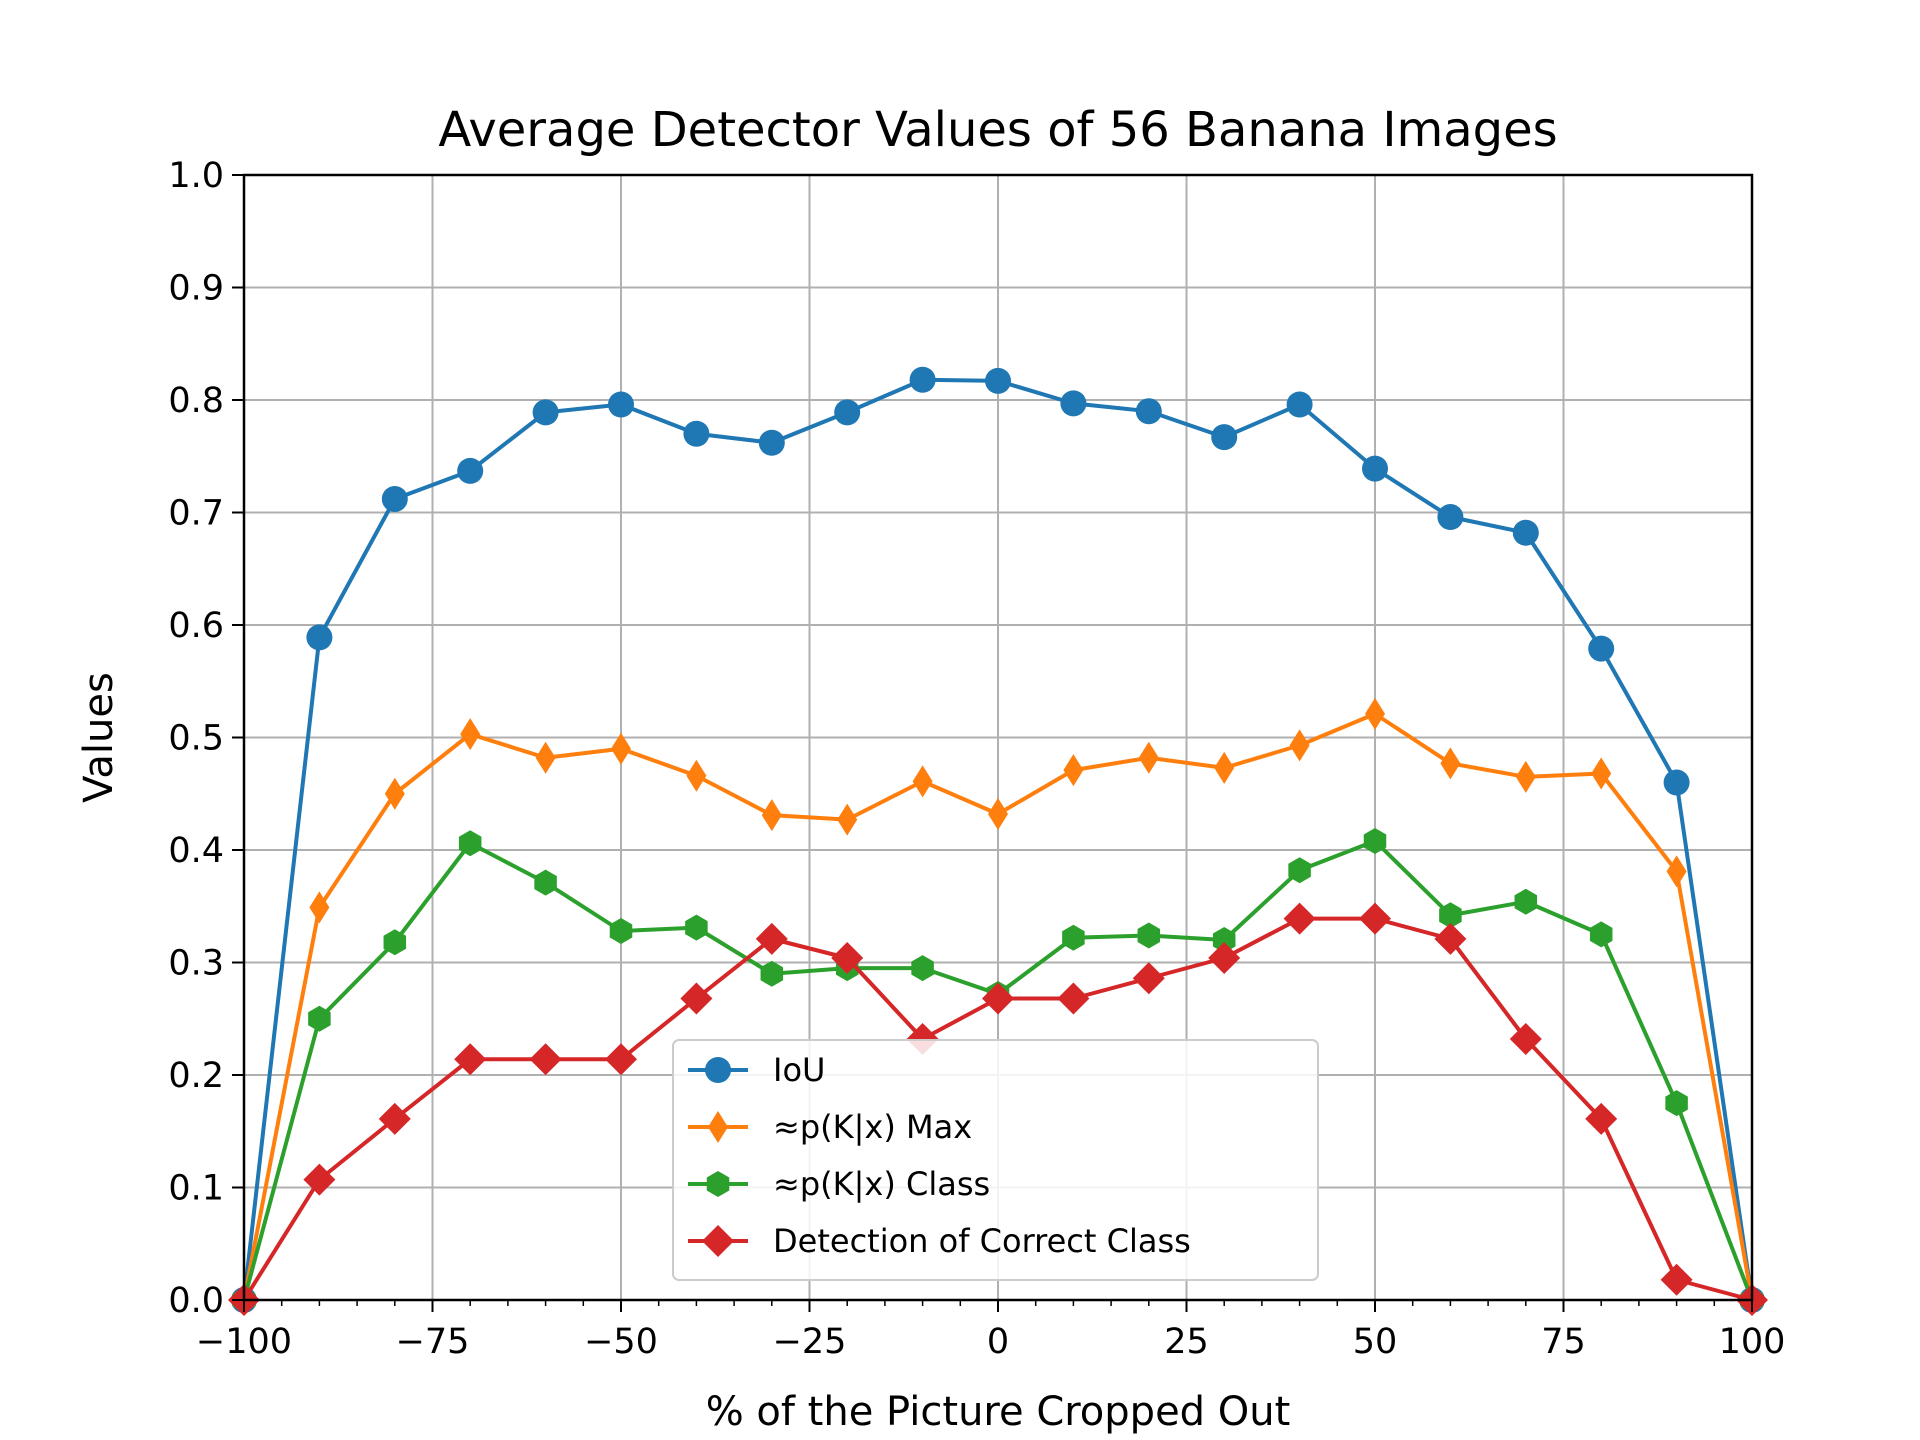 Image resolution: width=1920 pixels, height=1440 pixels. I want to click on y-tick-label: 0.8, so click(196, 401).